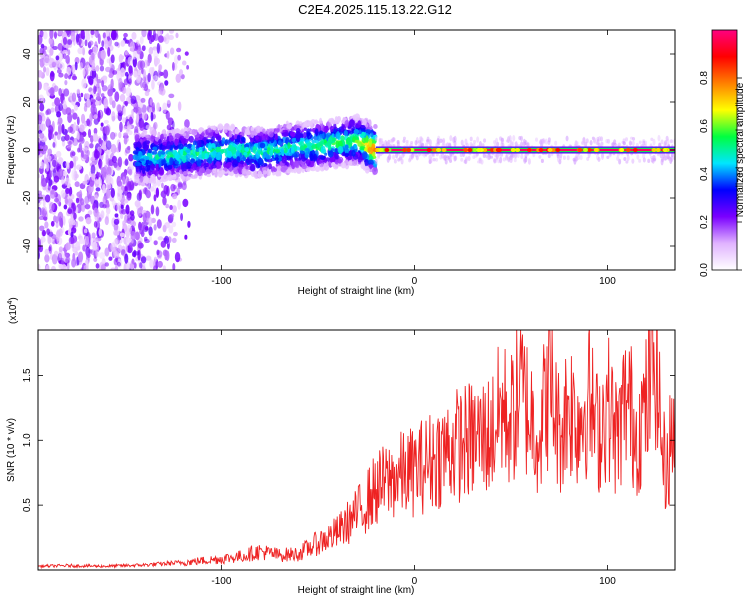 The image size is (750, 600). Describe the element at coordinates (375, 9) in the screenshot. I see `chart-title: C2E4.2025.115.13.22.G12` at that location.